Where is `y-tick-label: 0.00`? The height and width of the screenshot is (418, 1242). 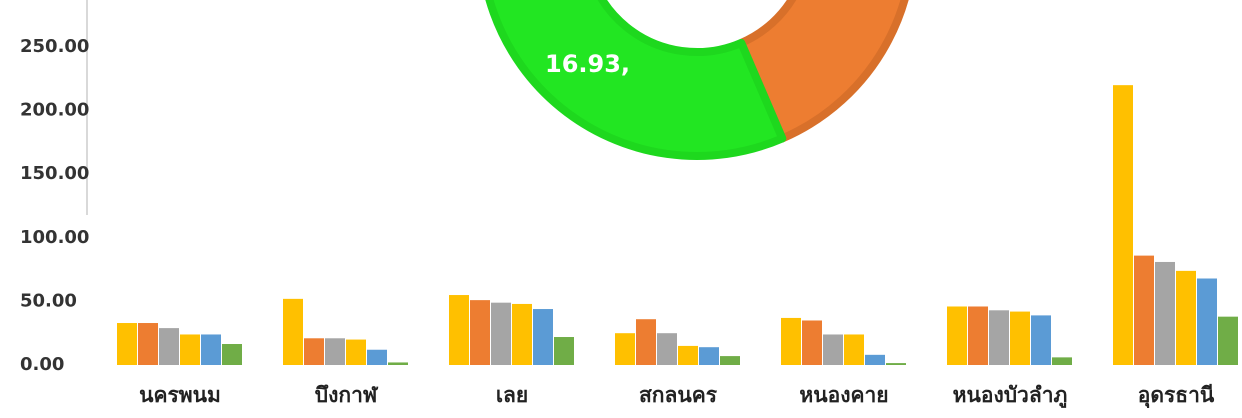 y-tick-label: 0.00 is located at coordinates (42, 364).